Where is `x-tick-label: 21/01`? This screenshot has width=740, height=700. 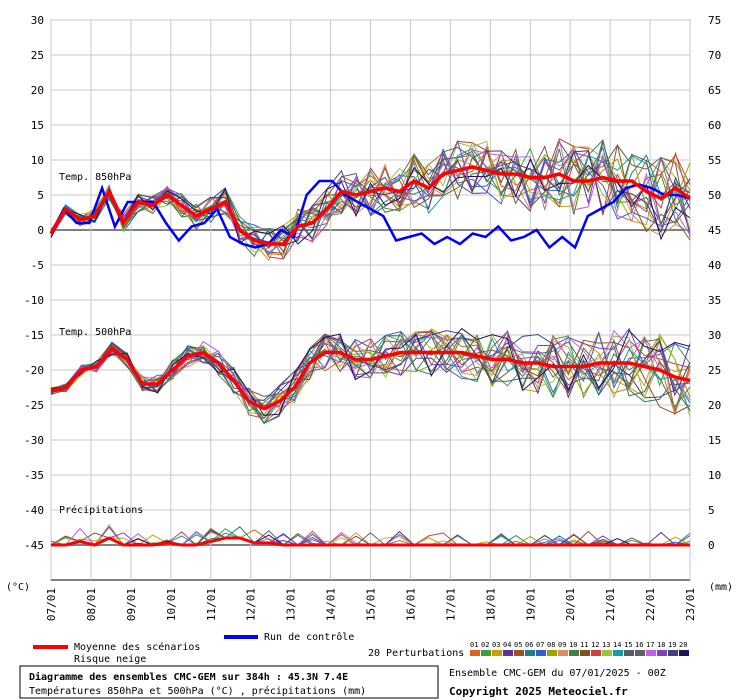
x-tick-label: 21/01 is located at coordinates (610, 604).